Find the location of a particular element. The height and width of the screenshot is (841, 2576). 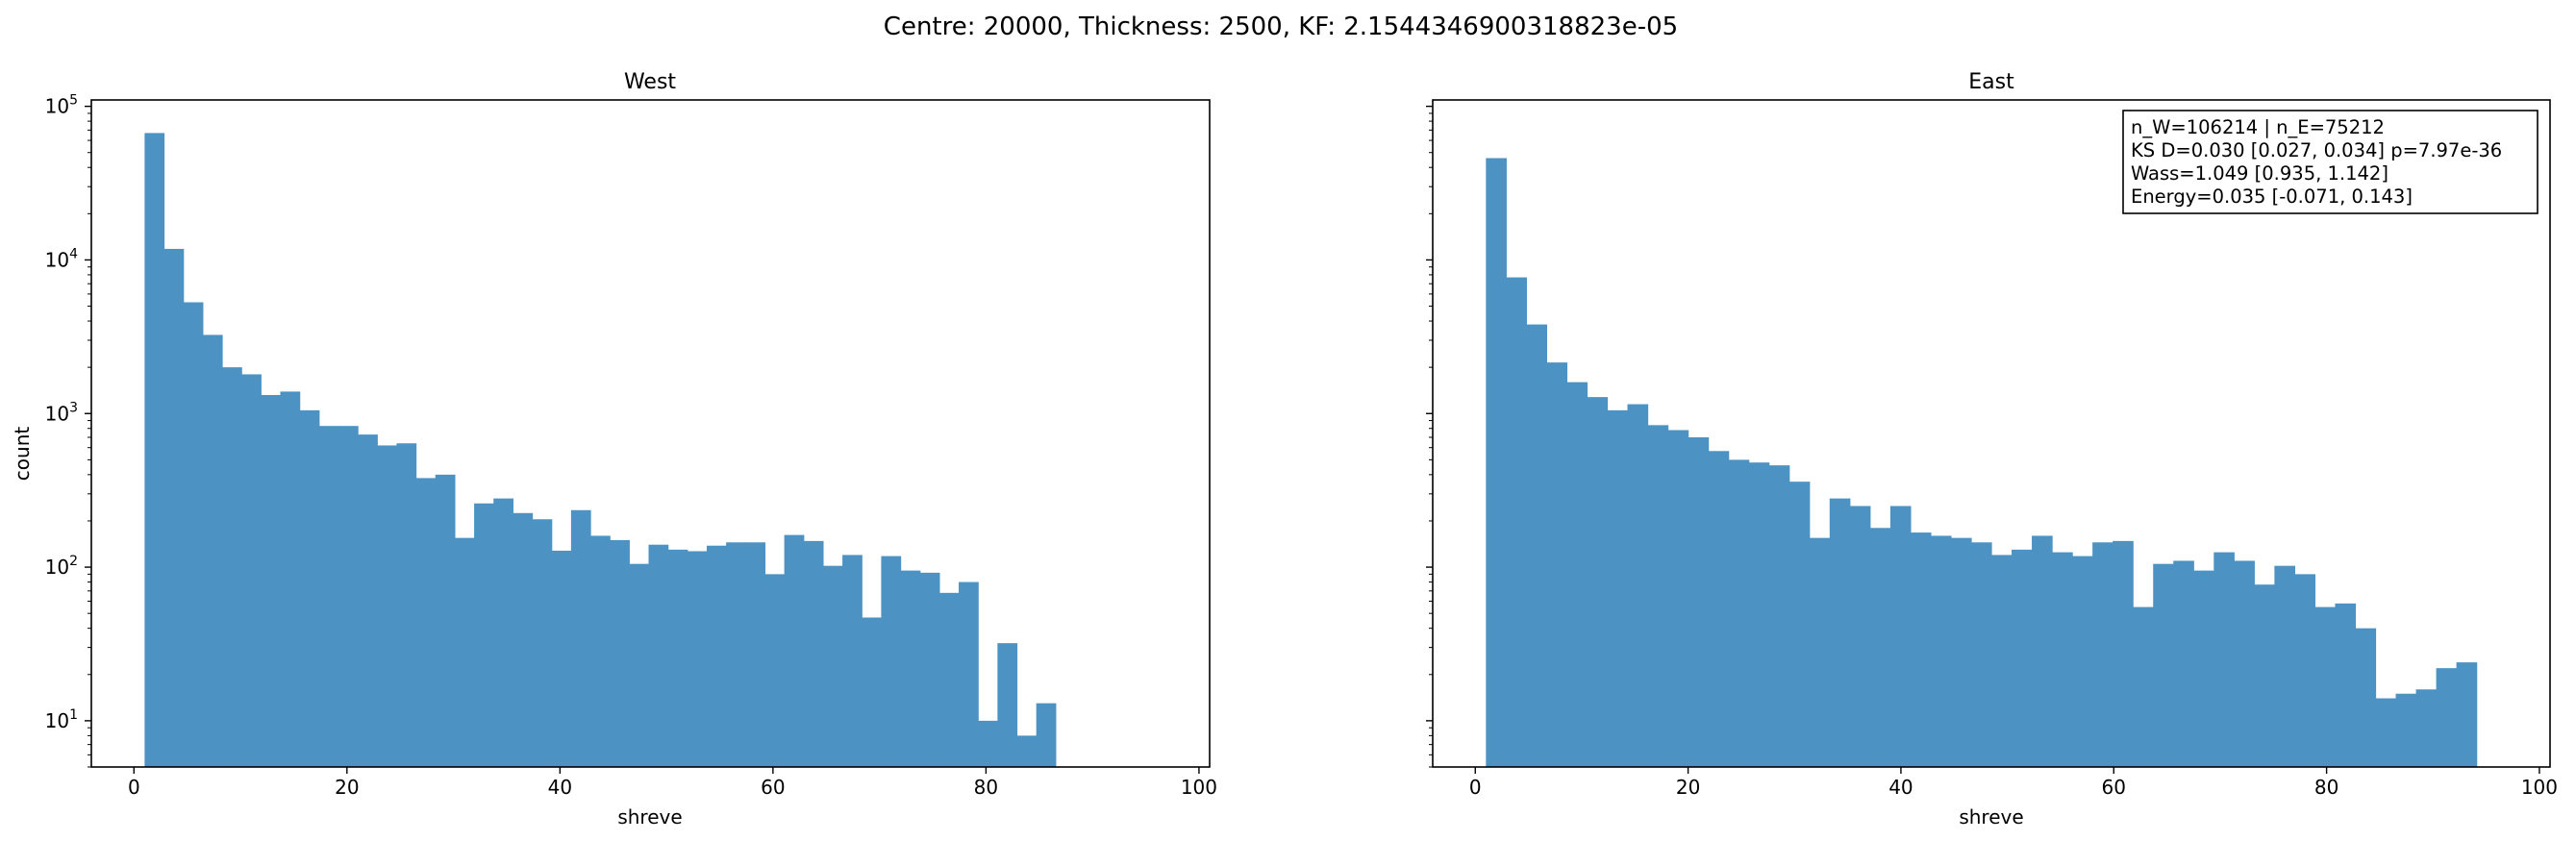

west-y-axis-label: count is located at coordinates (22, 455).